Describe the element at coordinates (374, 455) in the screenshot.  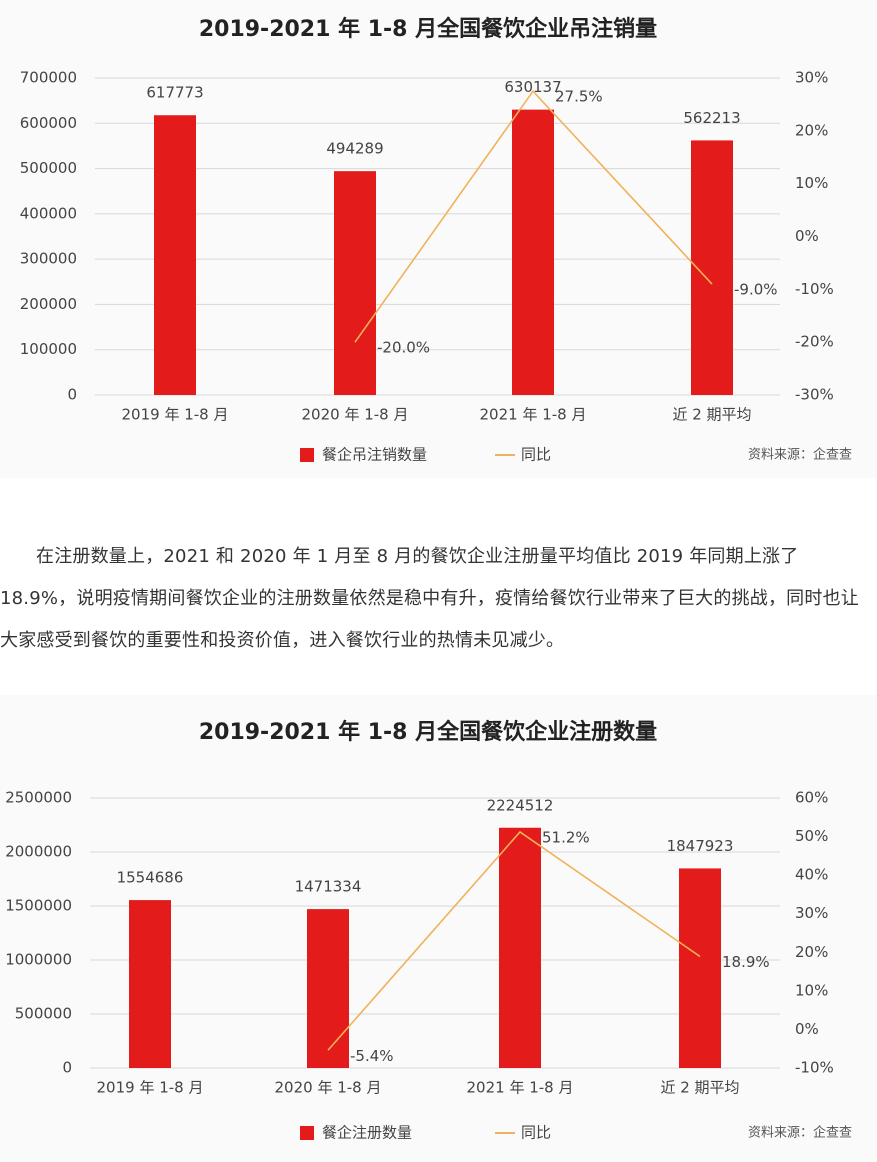
I see `legend-label: 餐企吊注销数量` at that location.